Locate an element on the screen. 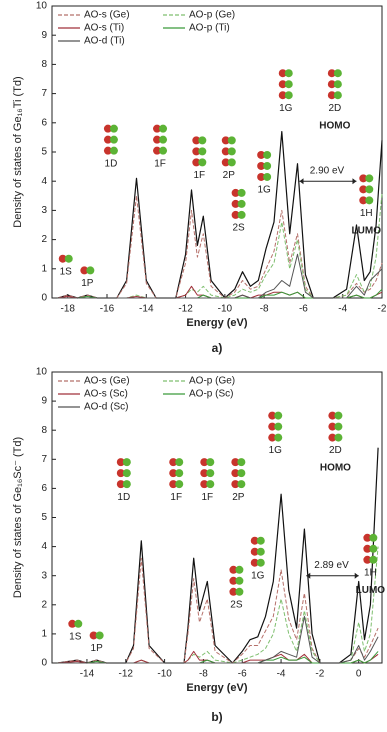 The width and height of the screenshot is (387, 732). y-tick-label: 8 is located at coordinates (44, 64).